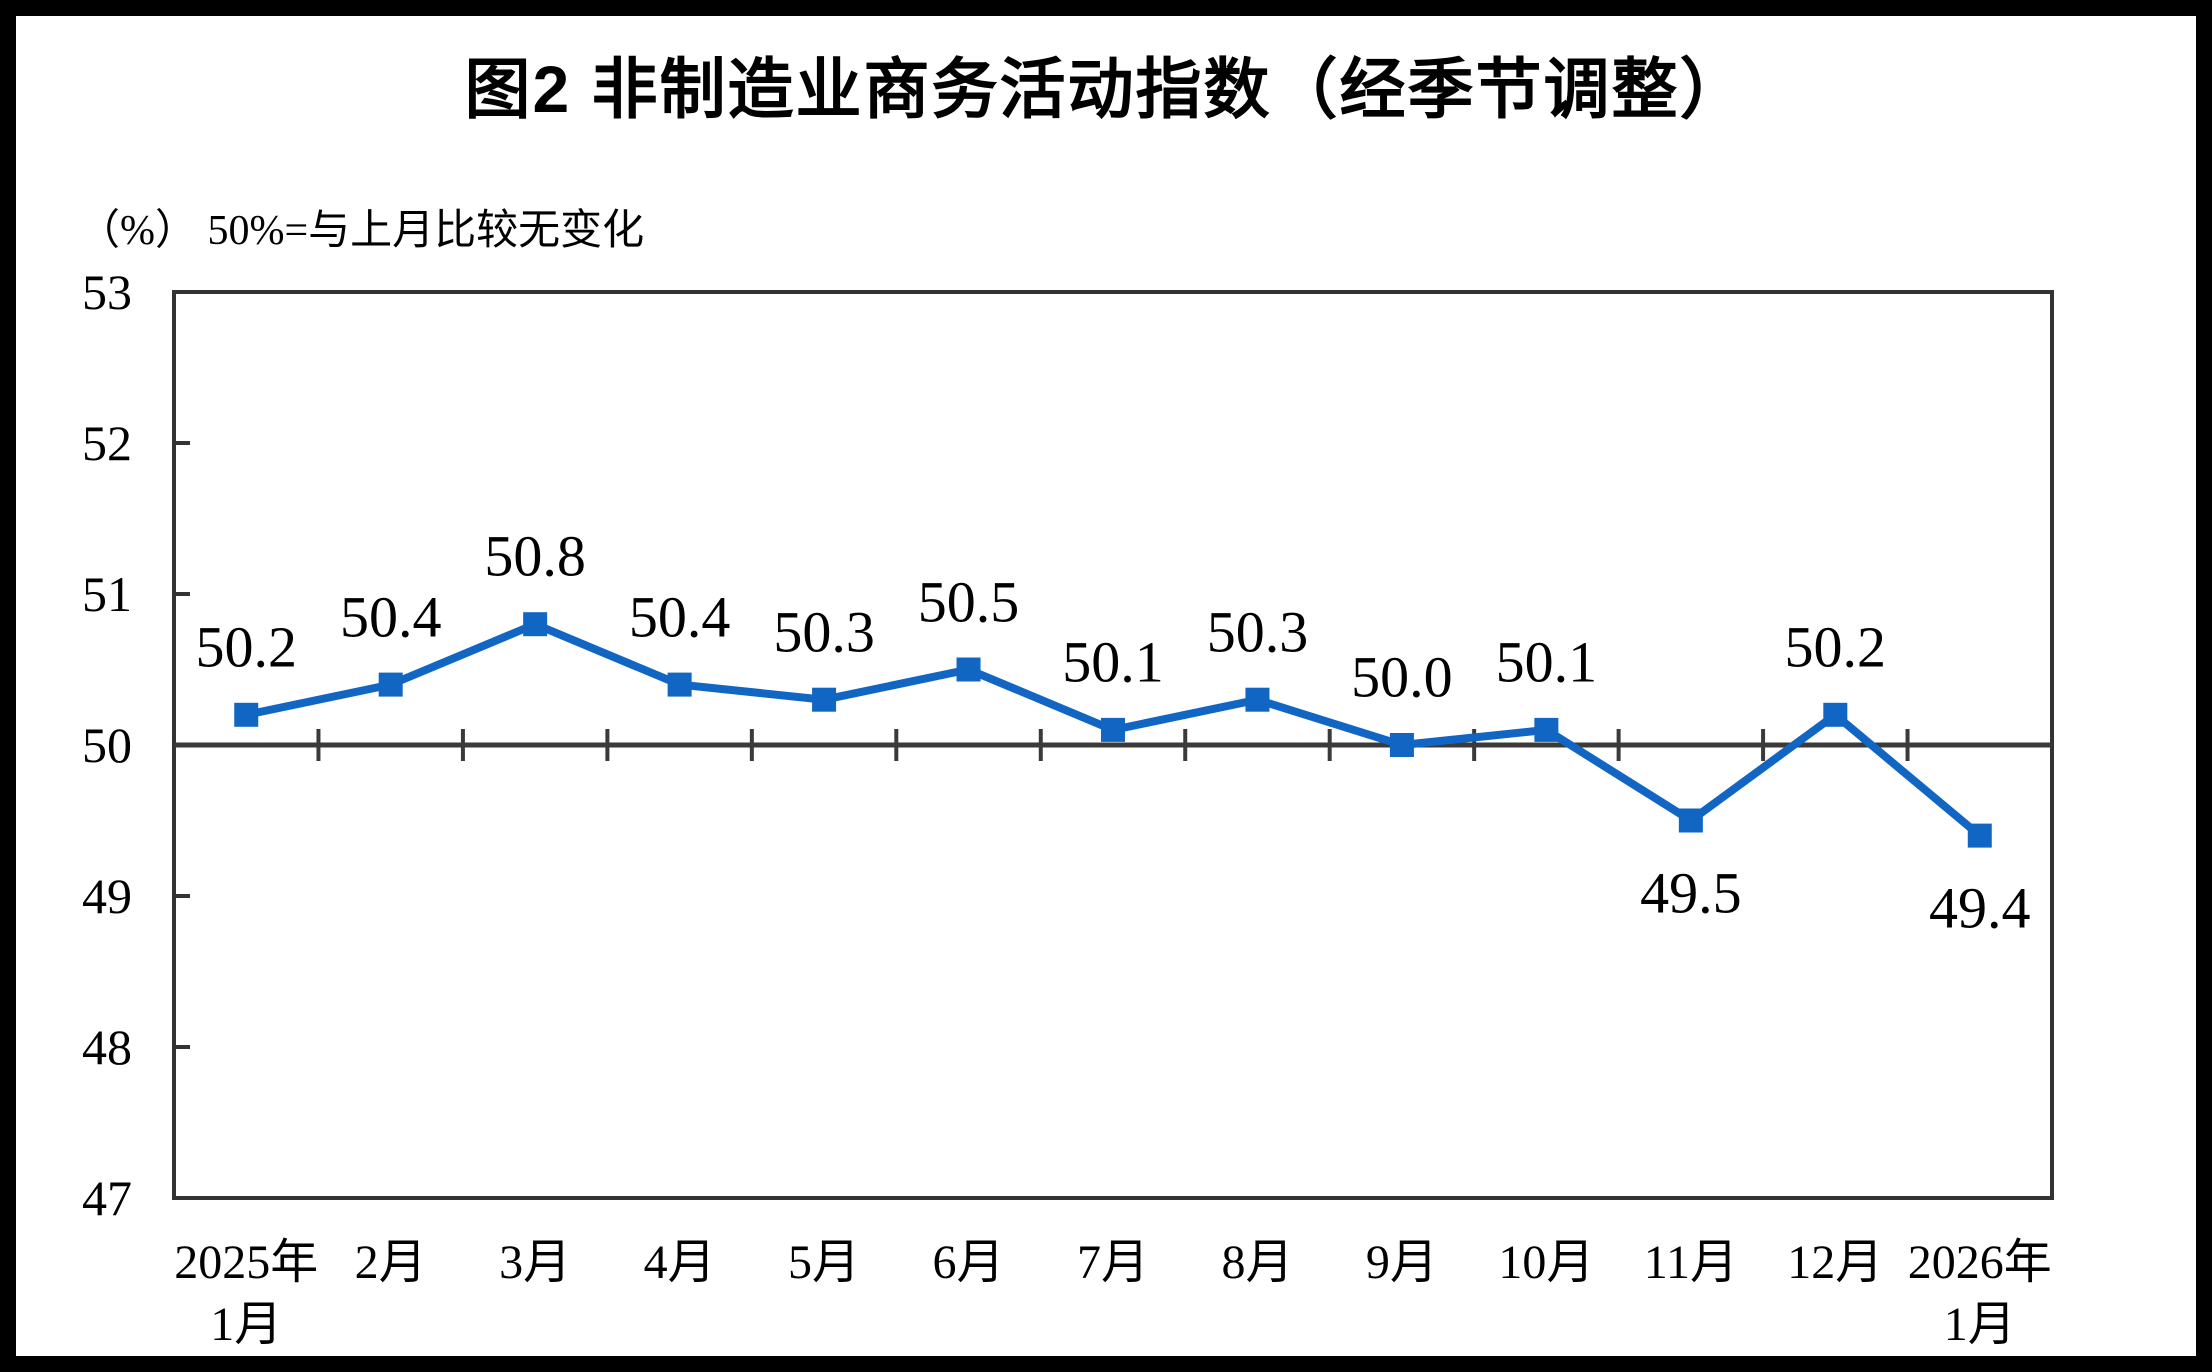 This screenshot has width=2212, height=1372. I want to click on x-axis-label: 7月, so click(1113, 1262).